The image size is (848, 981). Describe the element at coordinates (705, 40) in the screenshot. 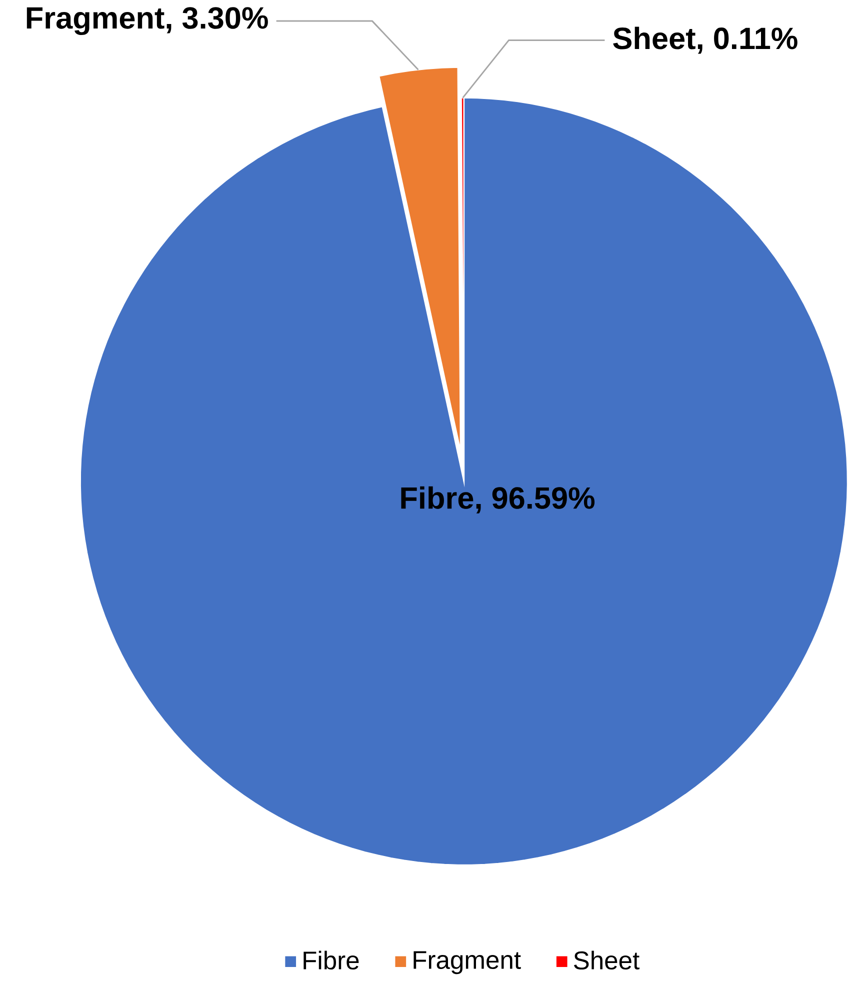

I see `data-label: Sheet, 0.11%` at that location.